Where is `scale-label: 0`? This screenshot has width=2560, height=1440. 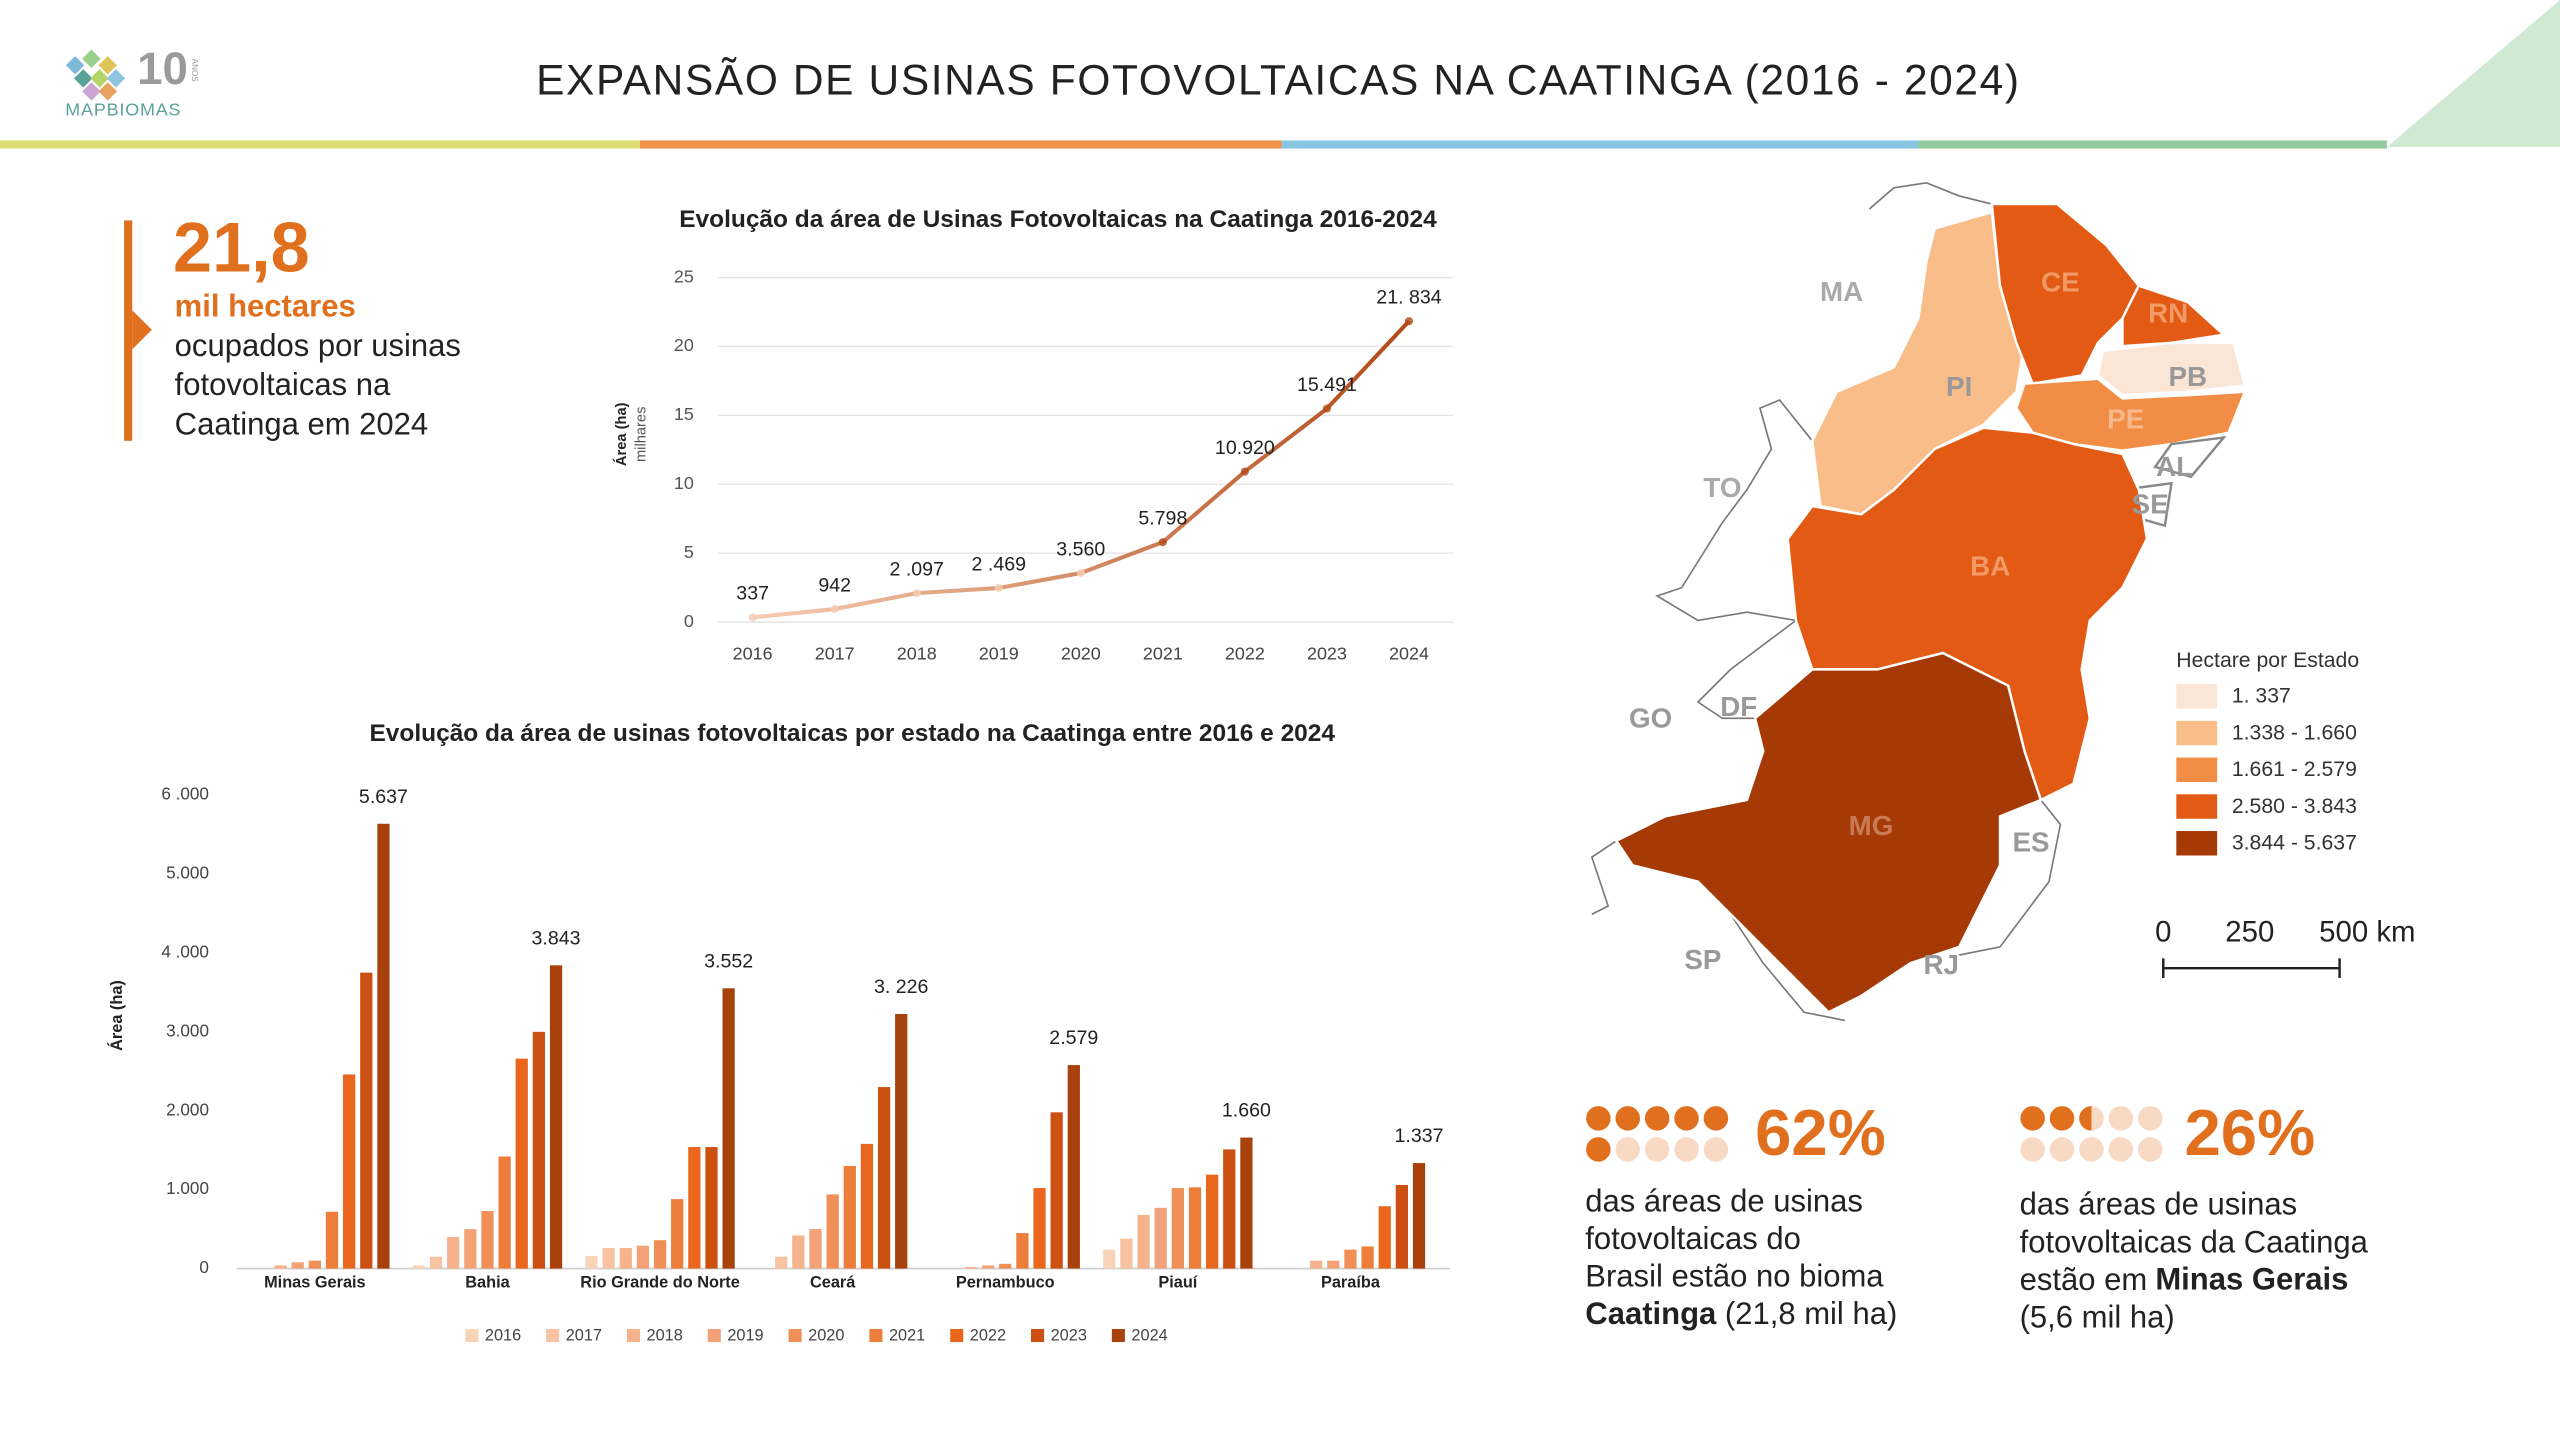 scale-label: 0 is located at coordinates (2163, 932).